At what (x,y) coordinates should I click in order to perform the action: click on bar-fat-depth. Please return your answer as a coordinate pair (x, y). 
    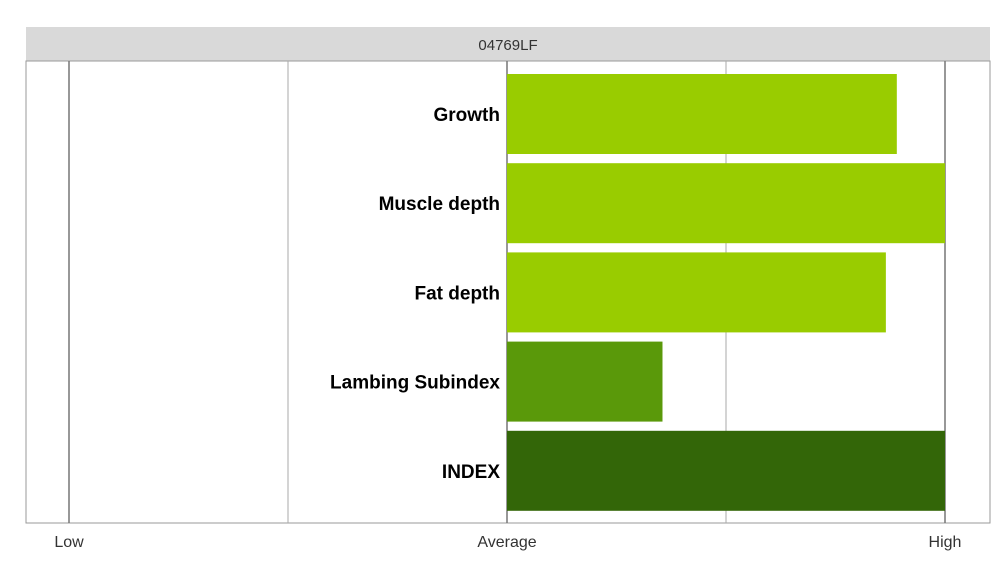
    Looking at the image, I should click on (696, 292).